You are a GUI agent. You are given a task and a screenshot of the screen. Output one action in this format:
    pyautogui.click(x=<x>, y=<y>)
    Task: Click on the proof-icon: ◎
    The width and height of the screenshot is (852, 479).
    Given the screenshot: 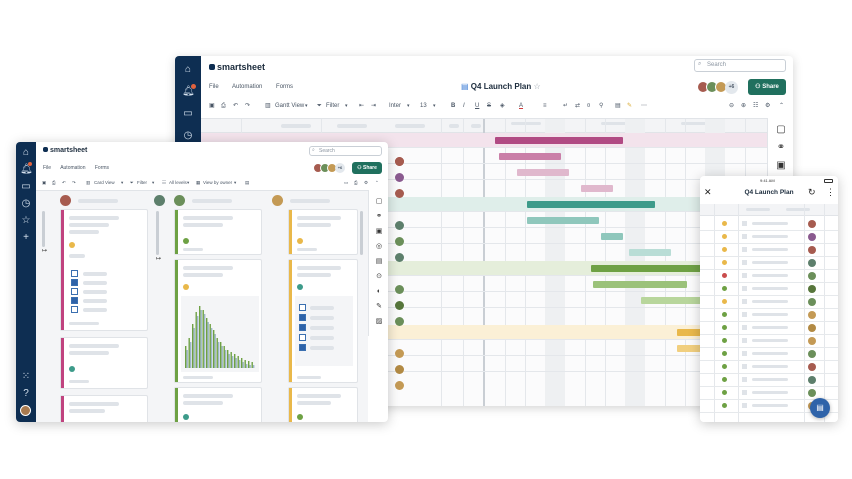 What is the action you would take?
    pyautogui.click(x=379, y=246)
    